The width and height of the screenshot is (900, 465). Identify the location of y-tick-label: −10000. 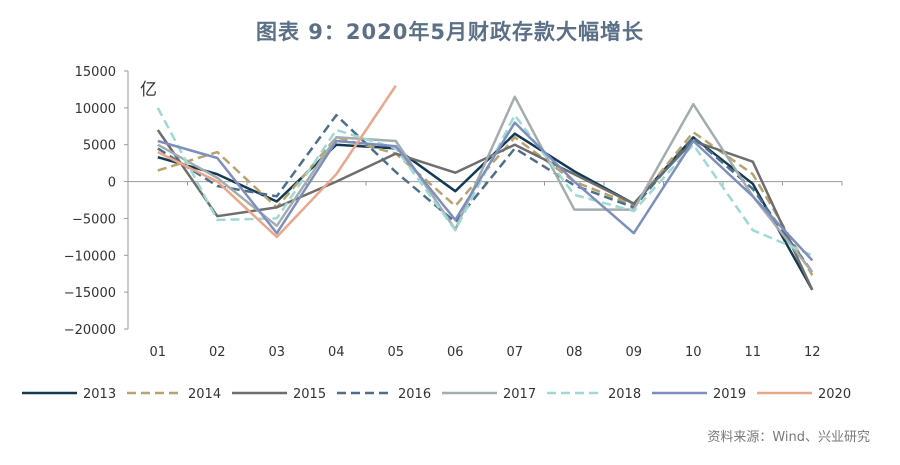
(90, 256).